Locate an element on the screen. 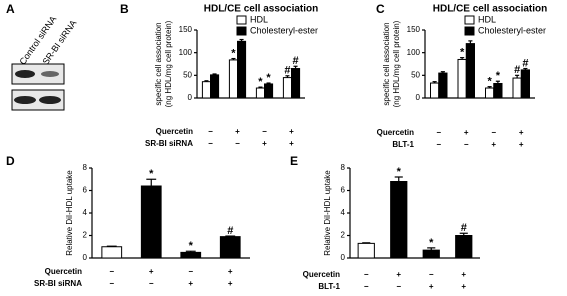 The image size is (567, 296). panel-label: D is located at coordinates (10, 161).